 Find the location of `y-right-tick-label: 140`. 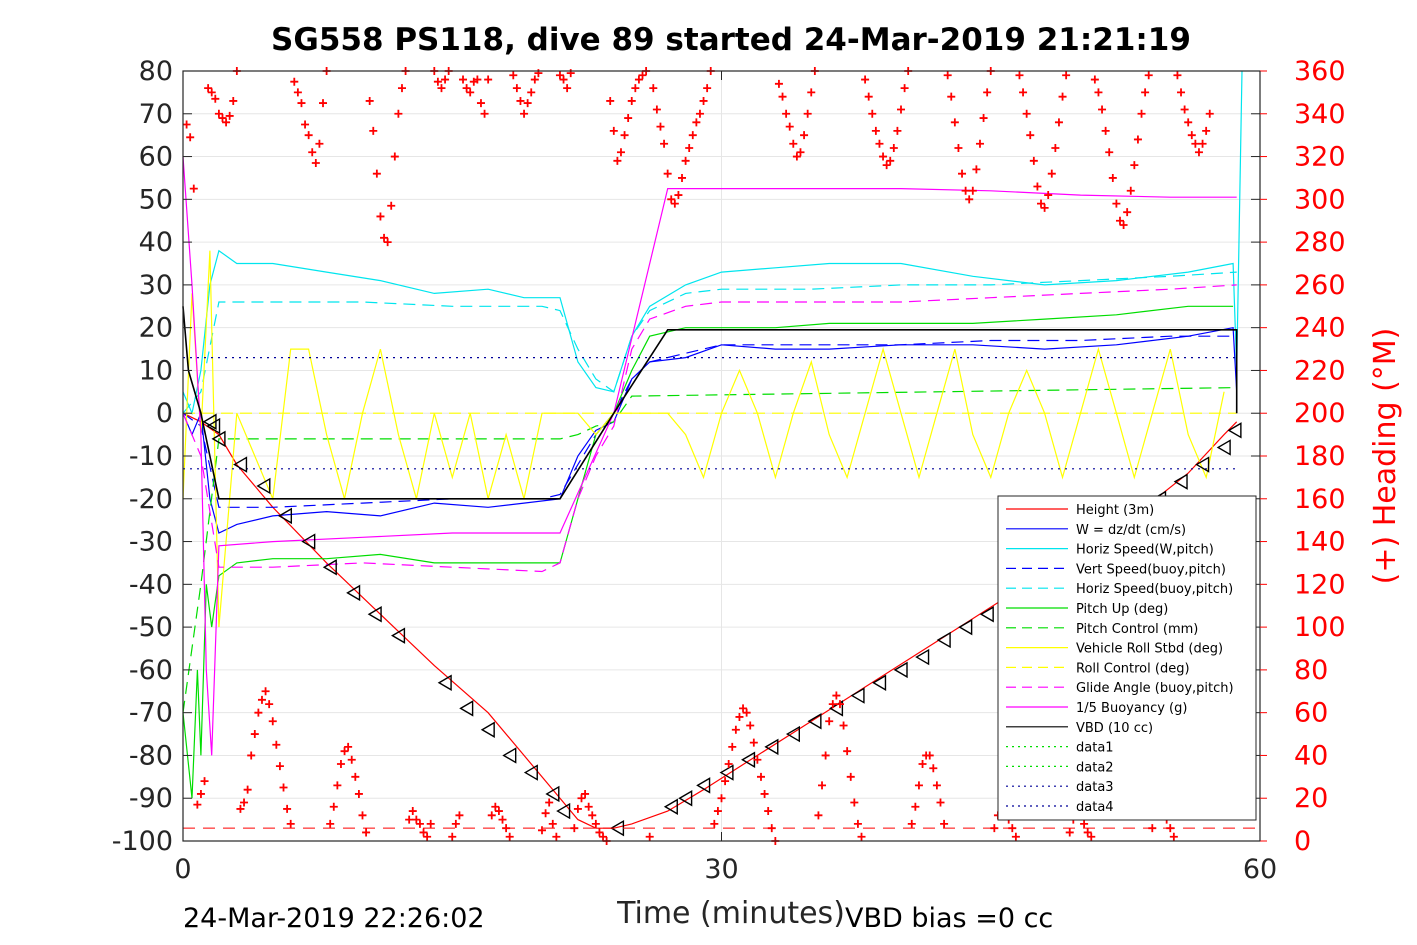

y-right-tick-label: 140 is located at coordinates (1320, 542).